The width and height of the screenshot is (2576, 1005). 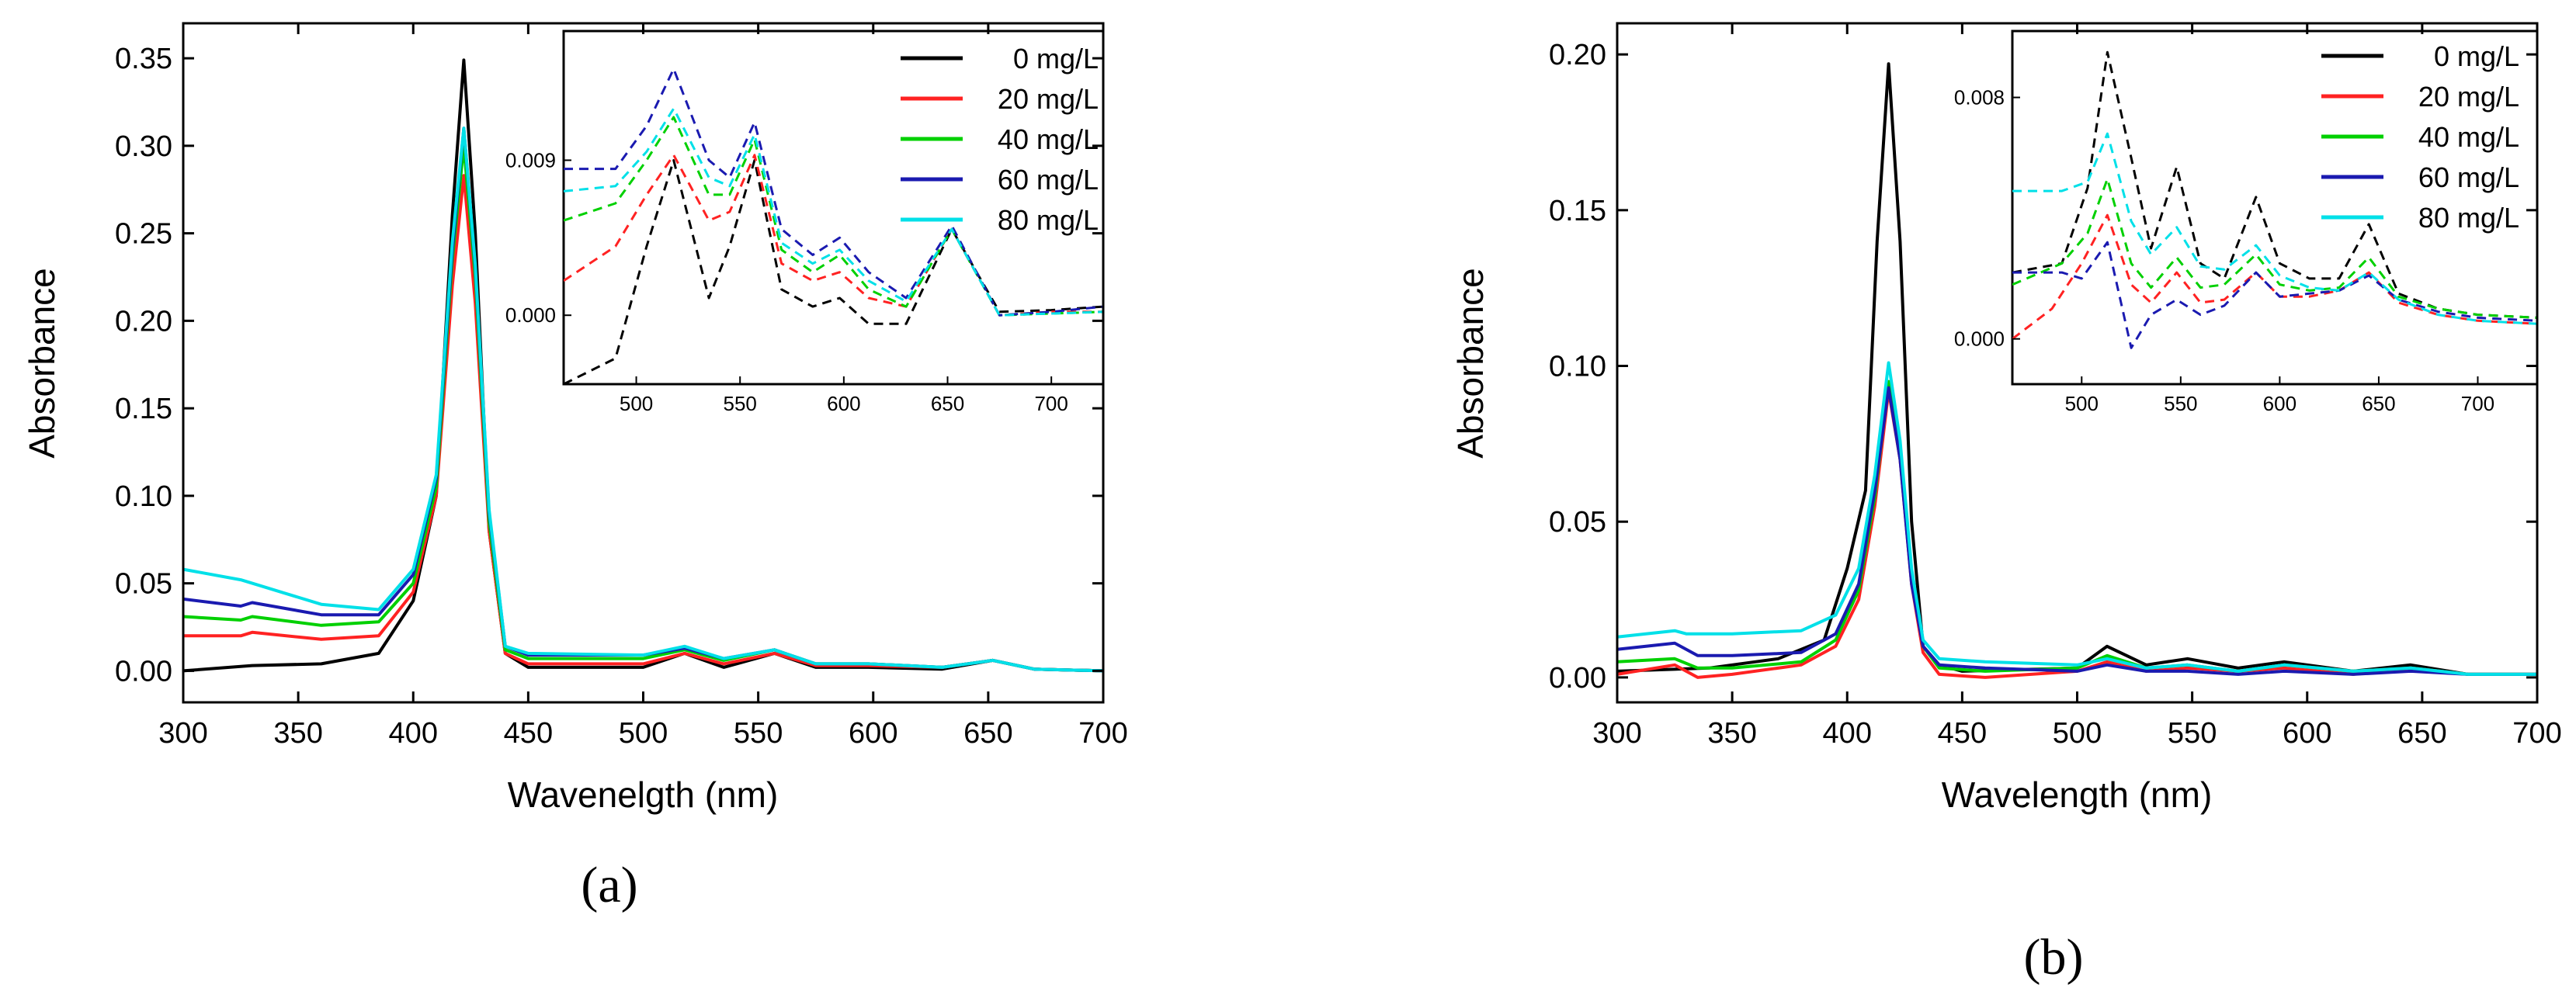 I want to click on y-tick-label: 0.35, so click(x=143, y=59).